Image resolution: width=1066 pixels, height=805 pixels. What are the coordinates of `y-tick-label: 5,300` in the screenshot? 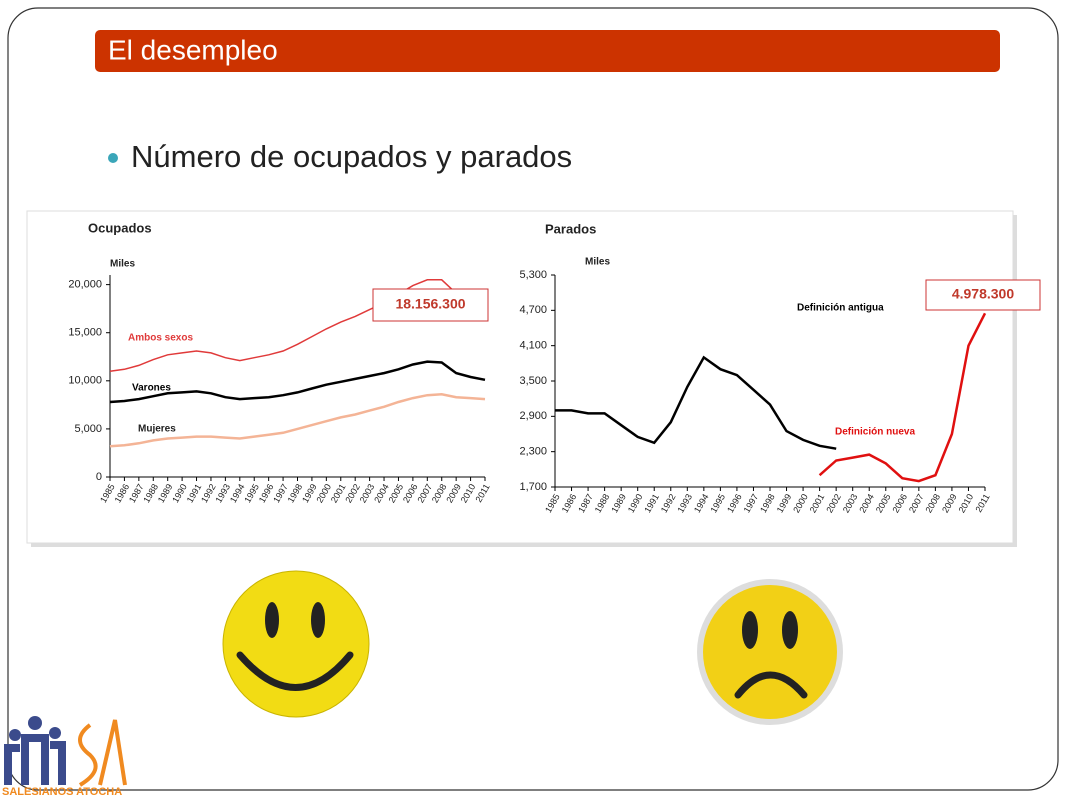 It's located at (533, 275).